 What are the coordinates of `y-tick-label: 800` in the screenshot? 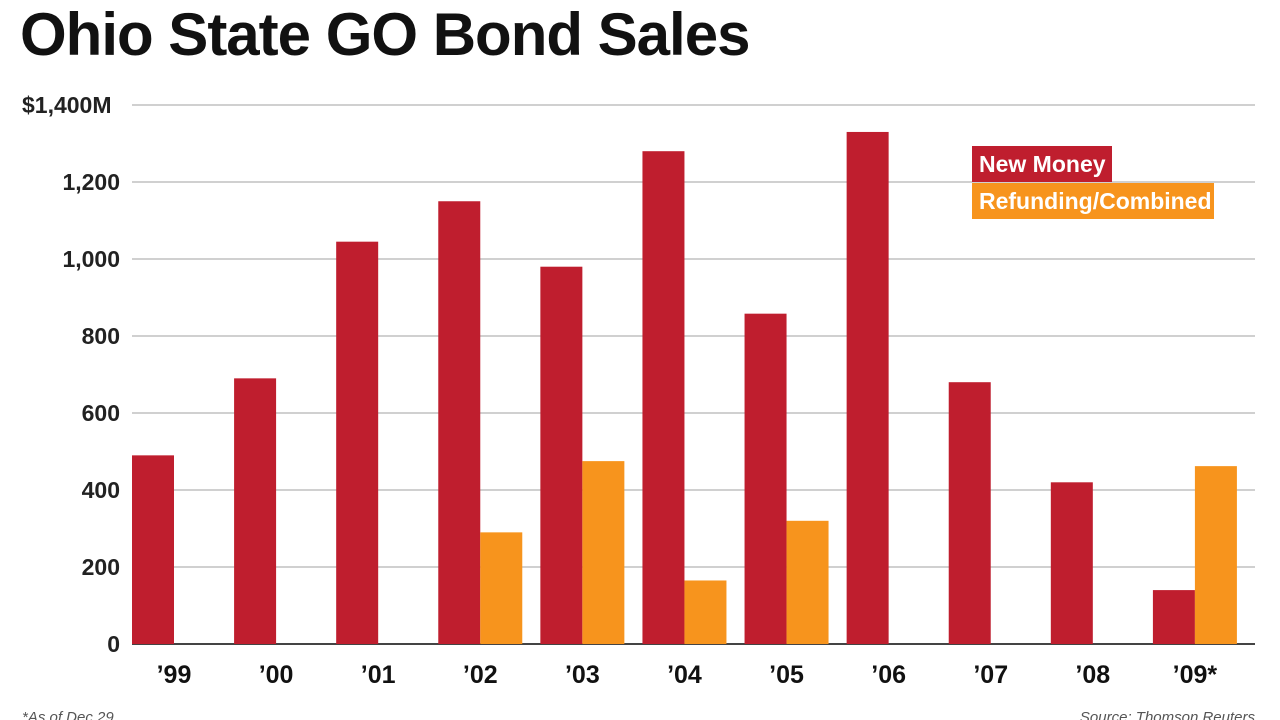 It's located at (101, 336).